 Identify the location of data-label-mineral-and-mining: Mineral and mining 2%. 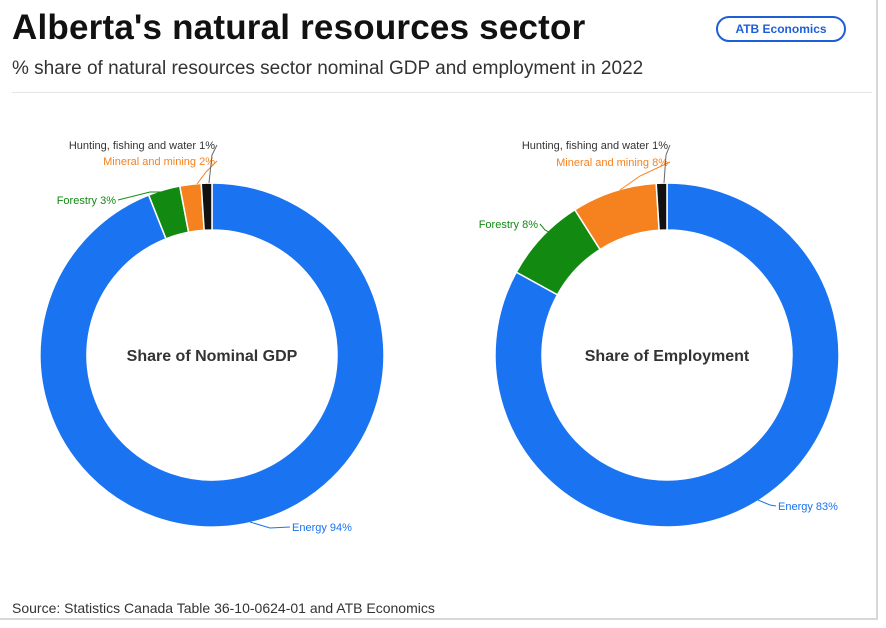
(159, 162).